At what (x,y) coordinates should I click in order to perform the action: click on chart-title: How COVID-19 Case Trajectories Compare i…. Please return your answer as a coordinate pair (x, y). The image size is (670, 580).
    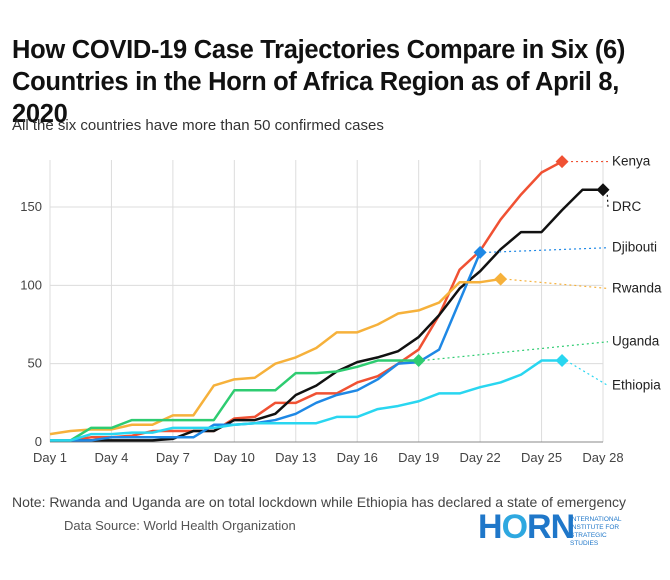
    Looking at the image, I should click on (319, 82).